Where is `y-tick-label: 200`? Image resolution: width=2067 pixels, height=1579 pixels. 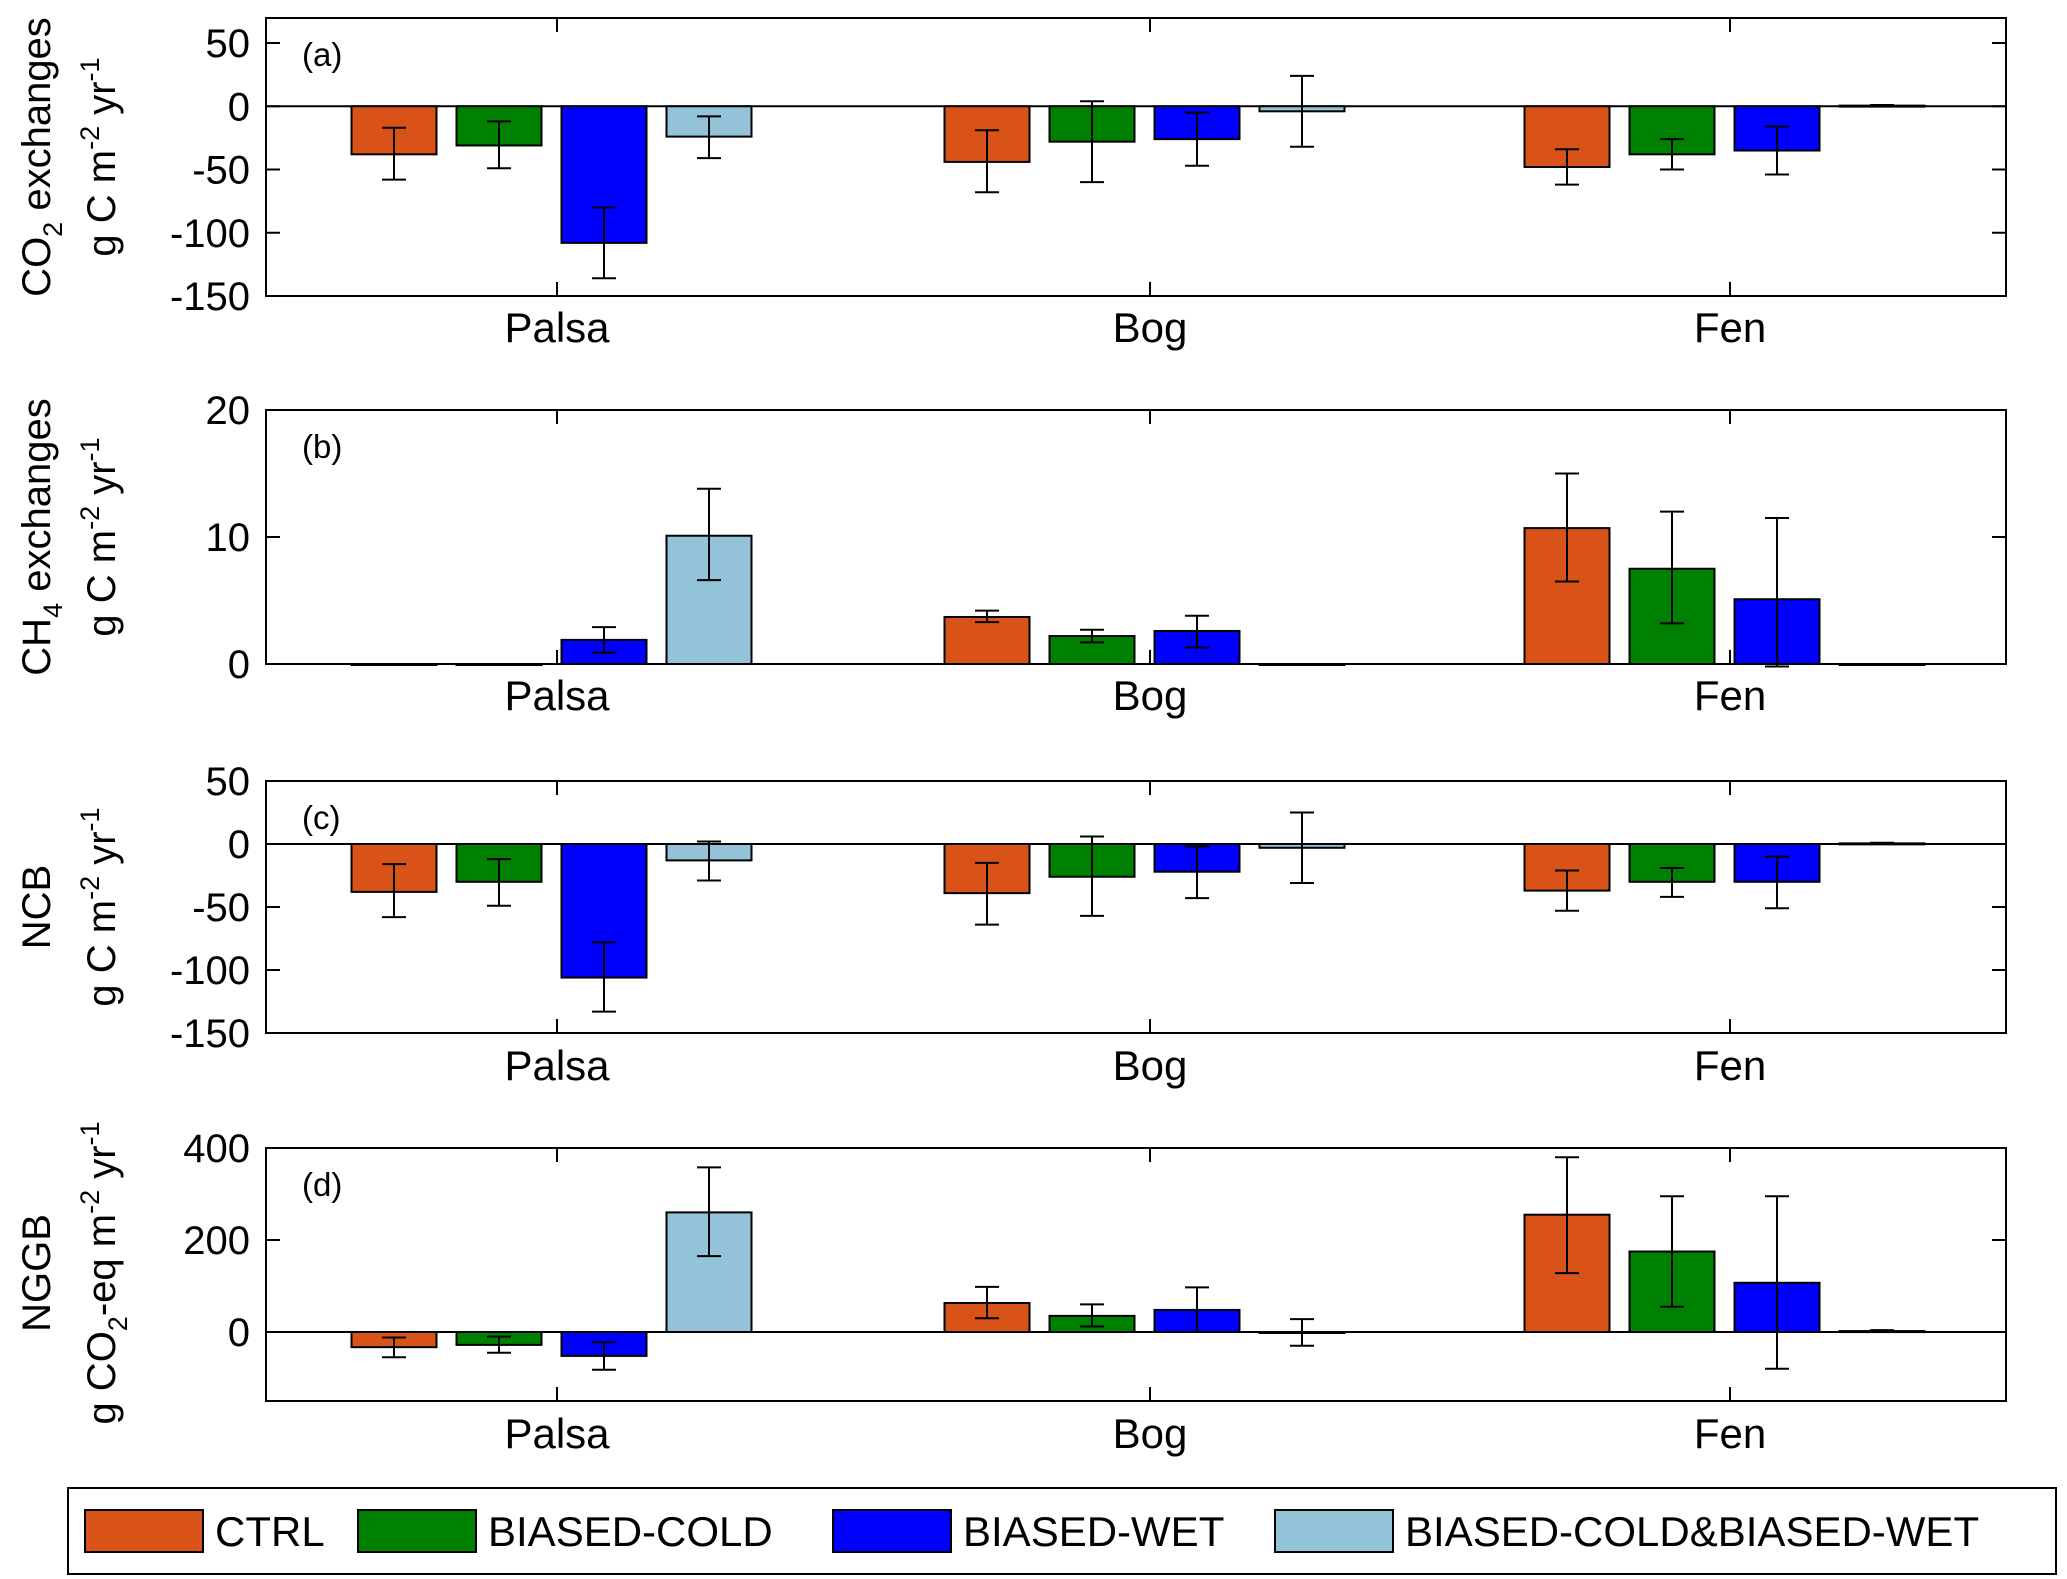
y-tick-label: 200 is located at coordinates (216, 1241).